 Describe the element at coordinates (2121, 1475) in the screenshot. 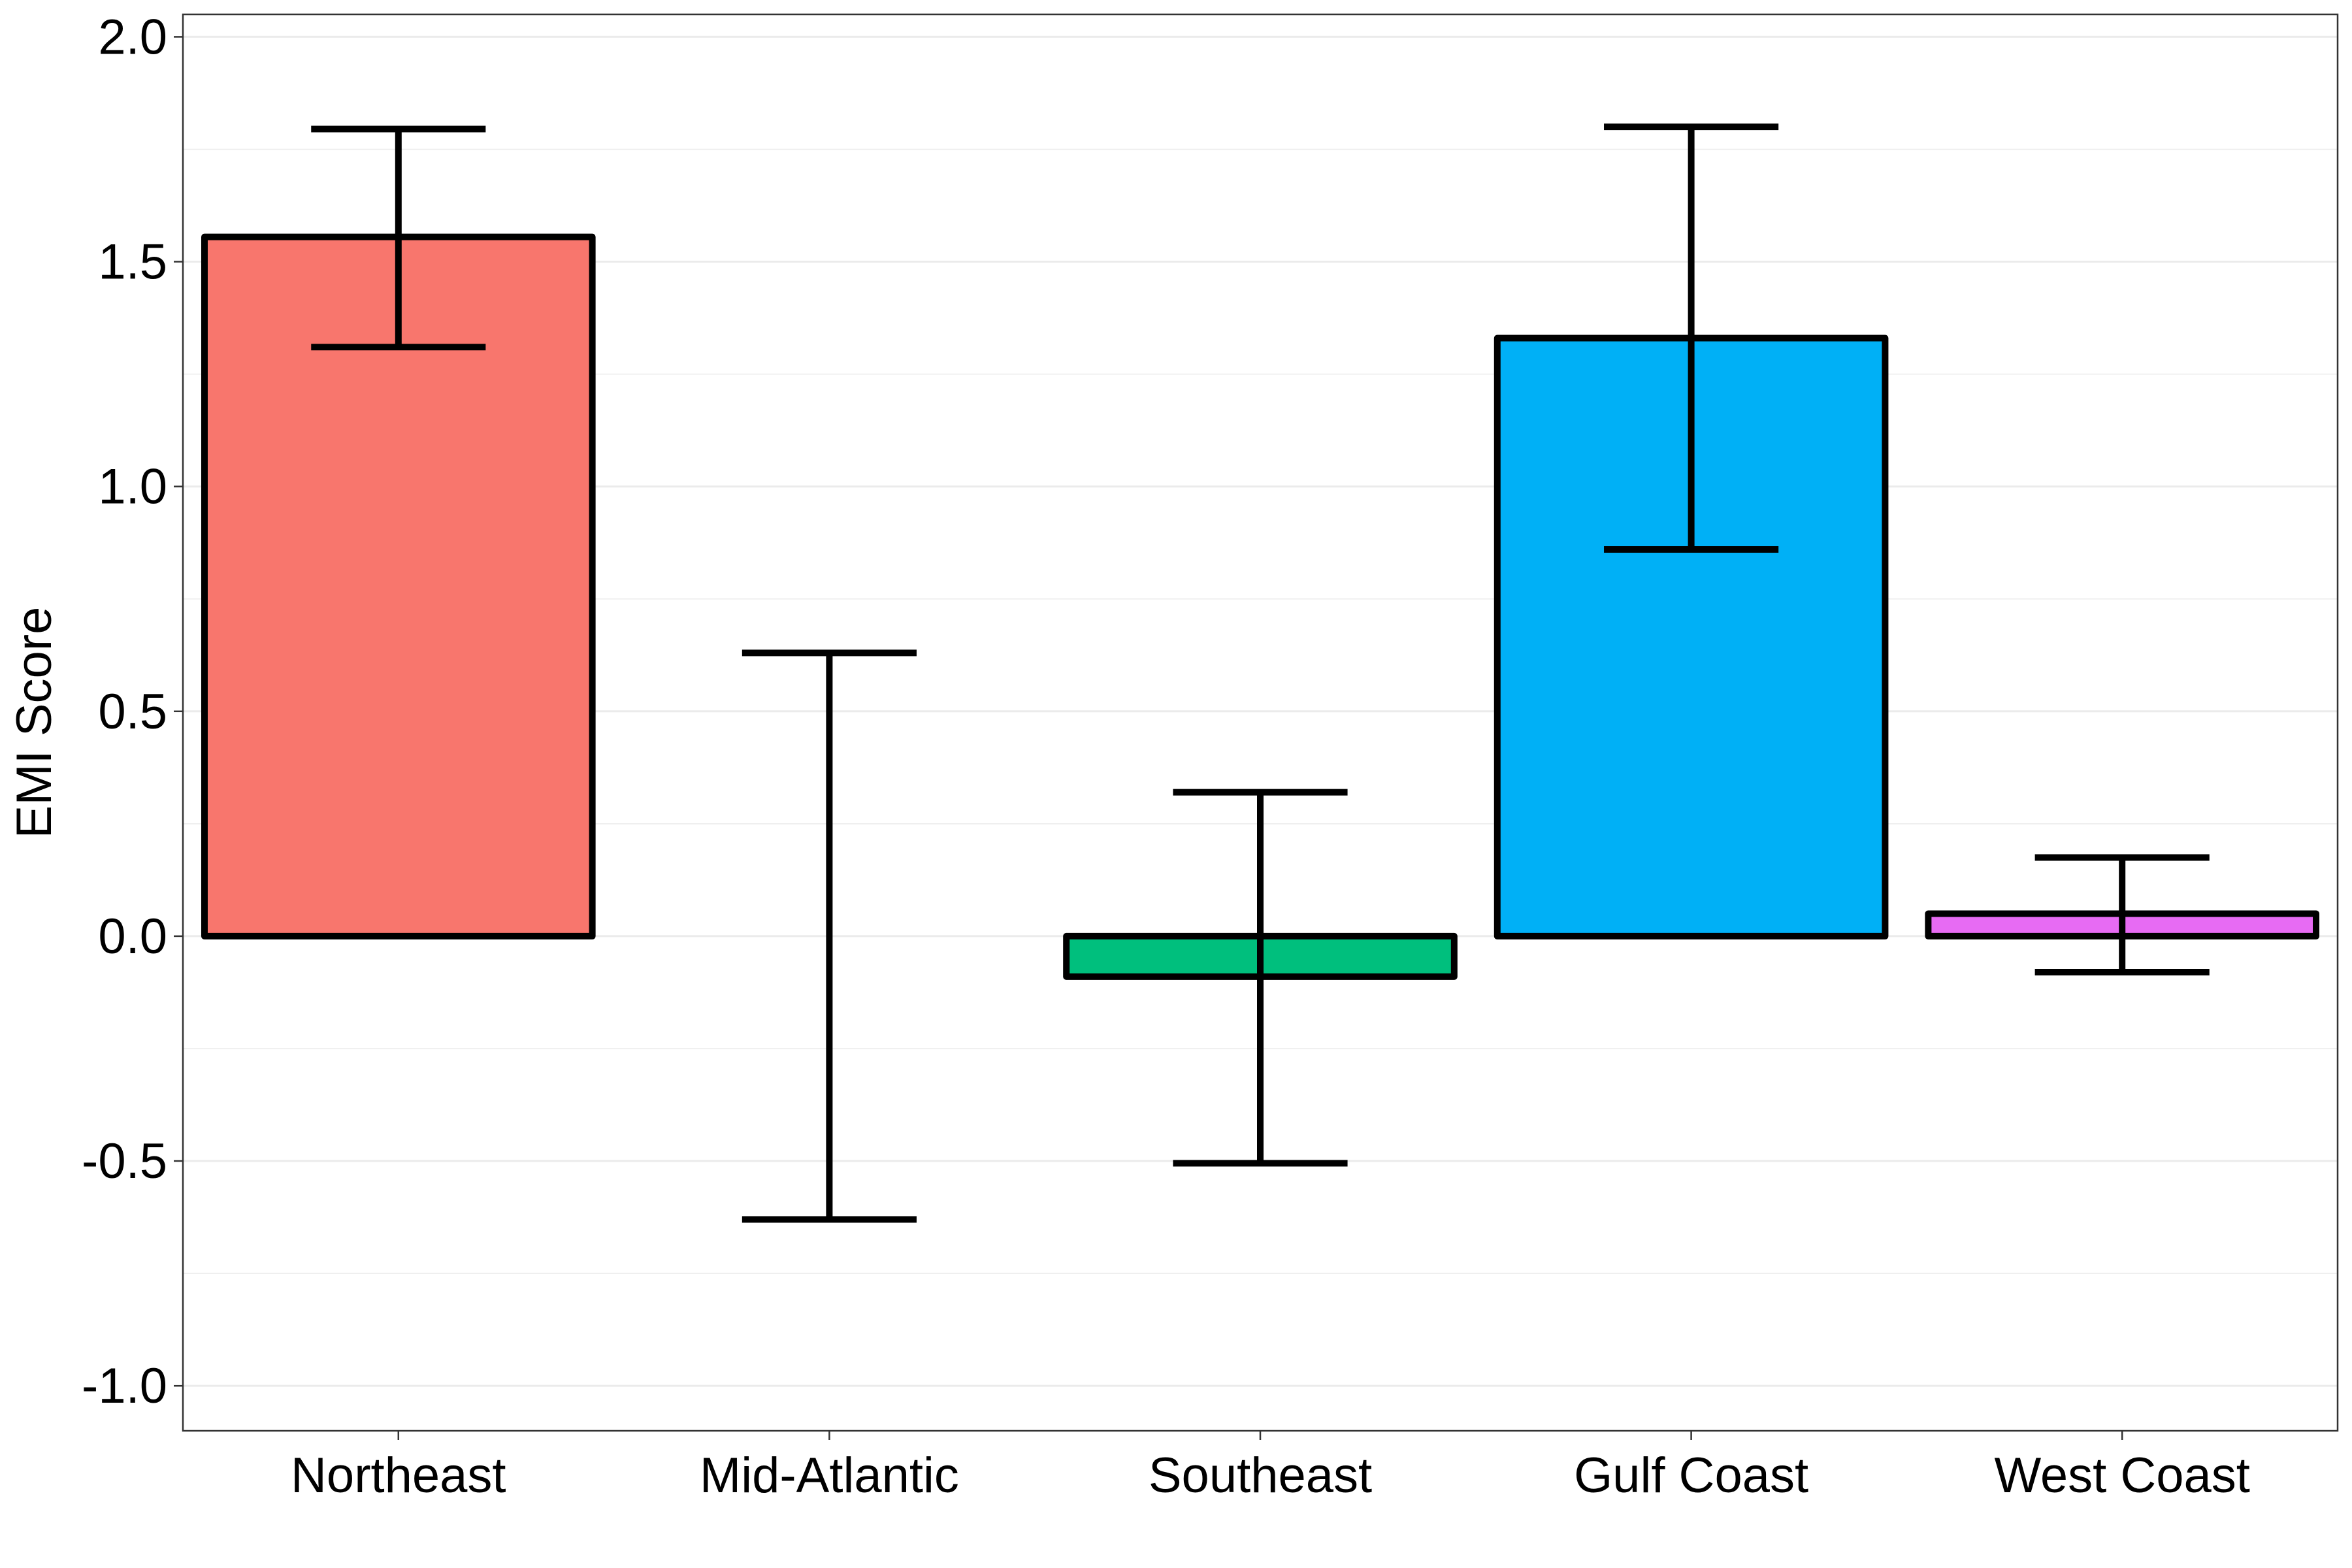

I see `x-tick-label: West Coast` at that location.